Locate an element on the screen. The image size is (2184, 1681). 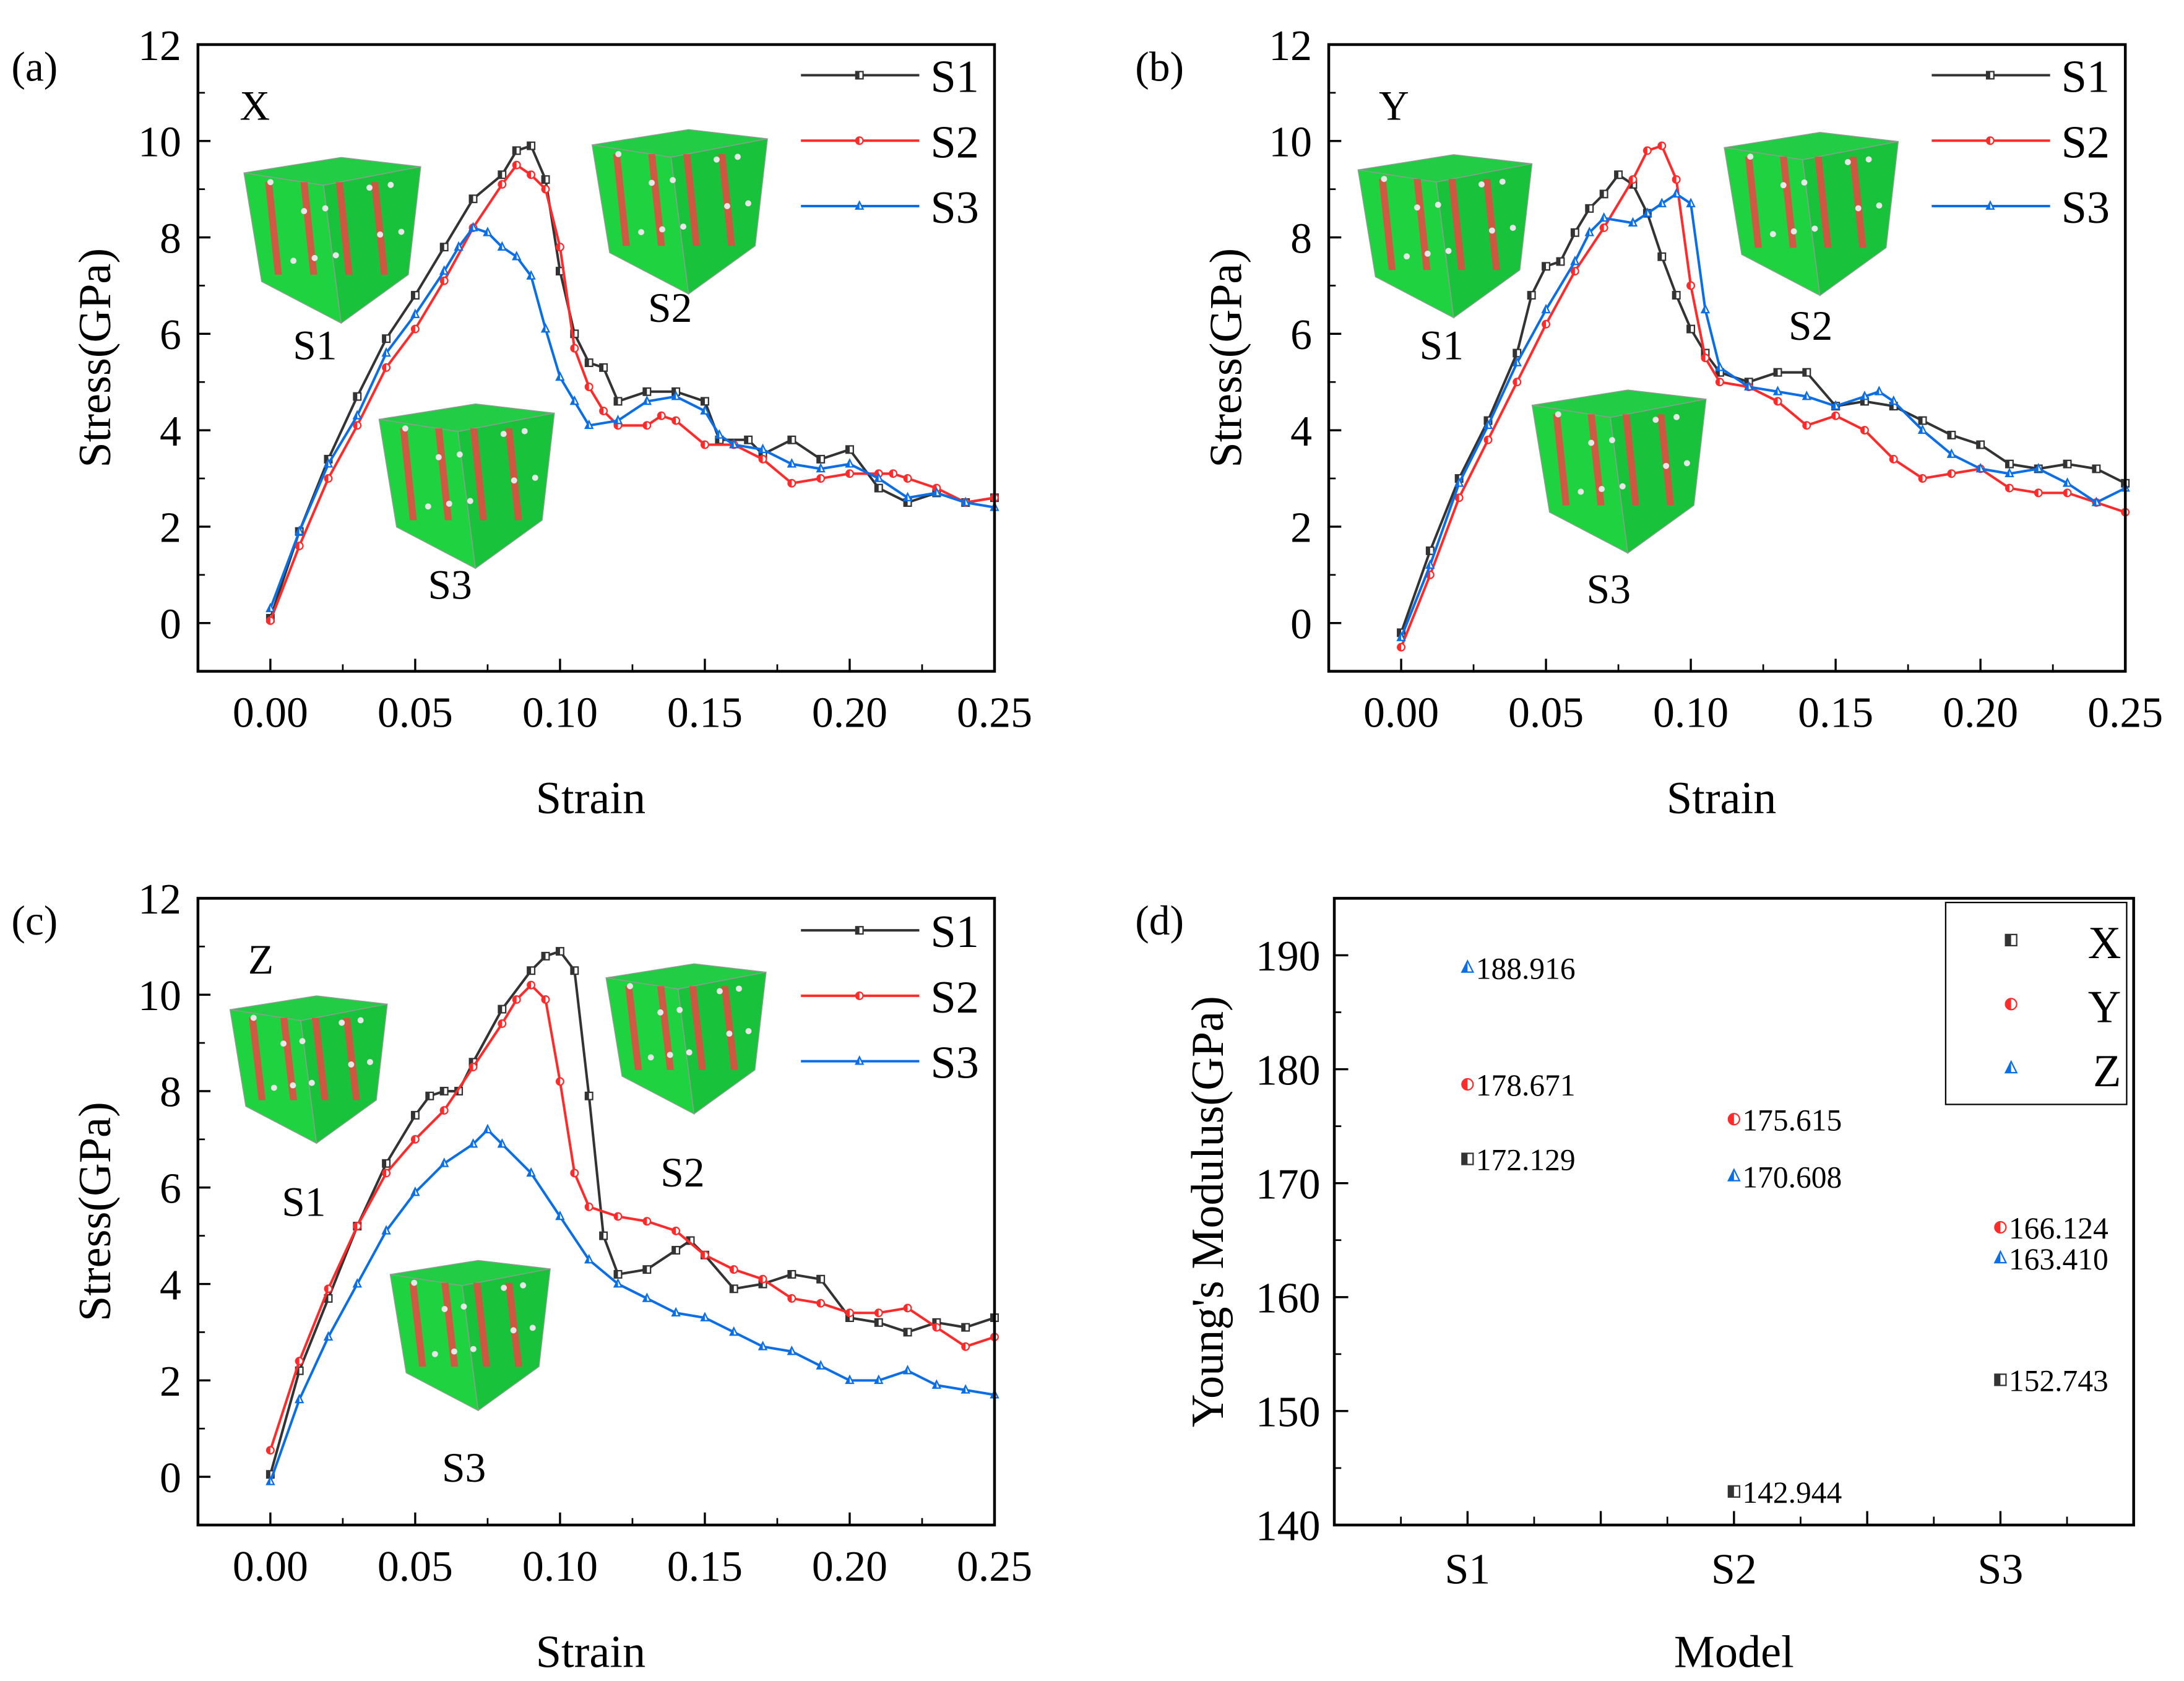
inset-label: S2 is located at coordinates (1811, 326).